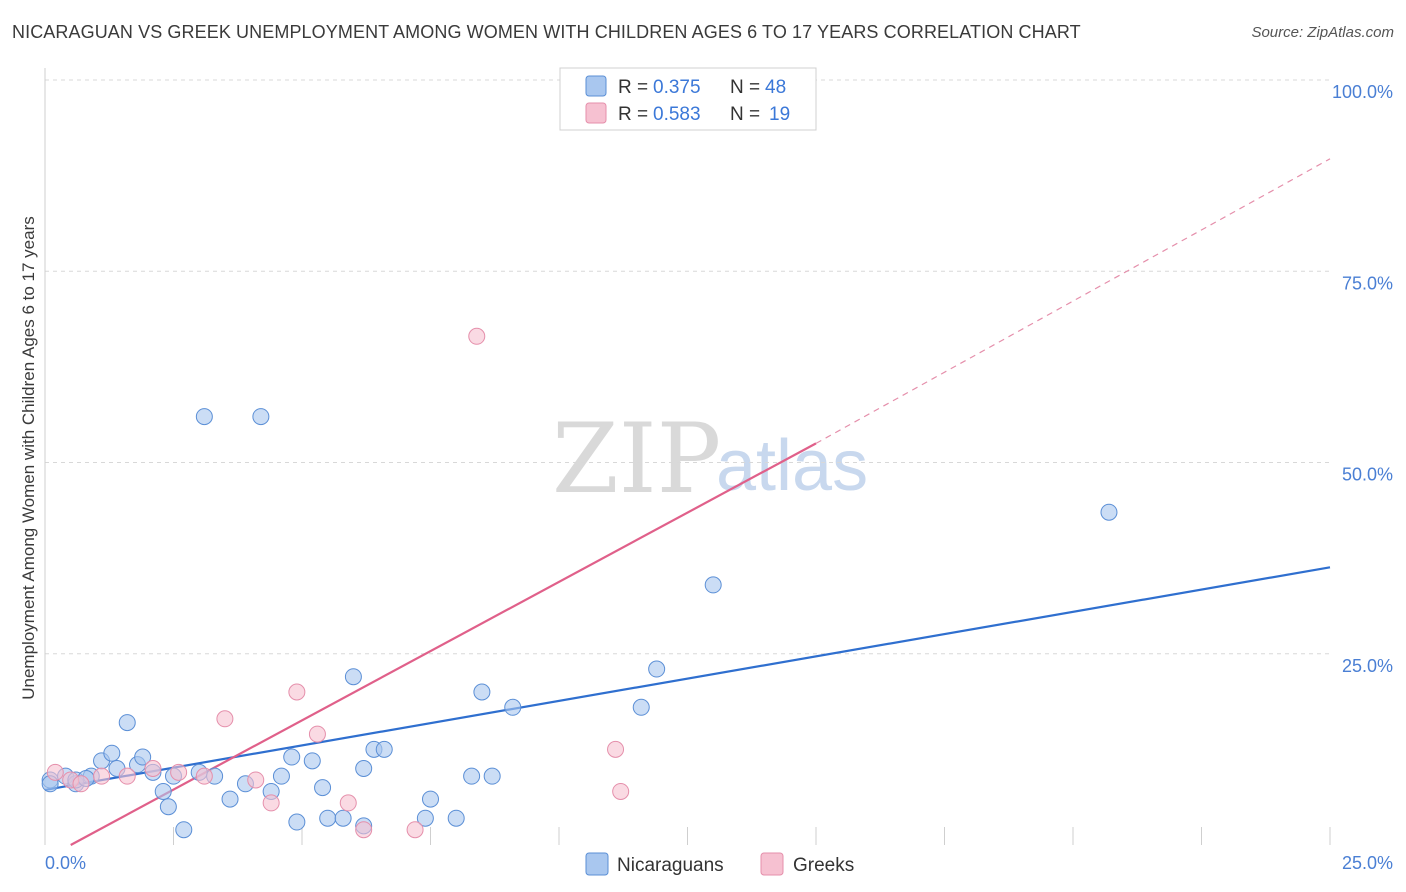 Image resolution: width=1406 pixels, height=892 pixels. I want to click on y-tick-label-50: 50.0%, so click(1367, 475).